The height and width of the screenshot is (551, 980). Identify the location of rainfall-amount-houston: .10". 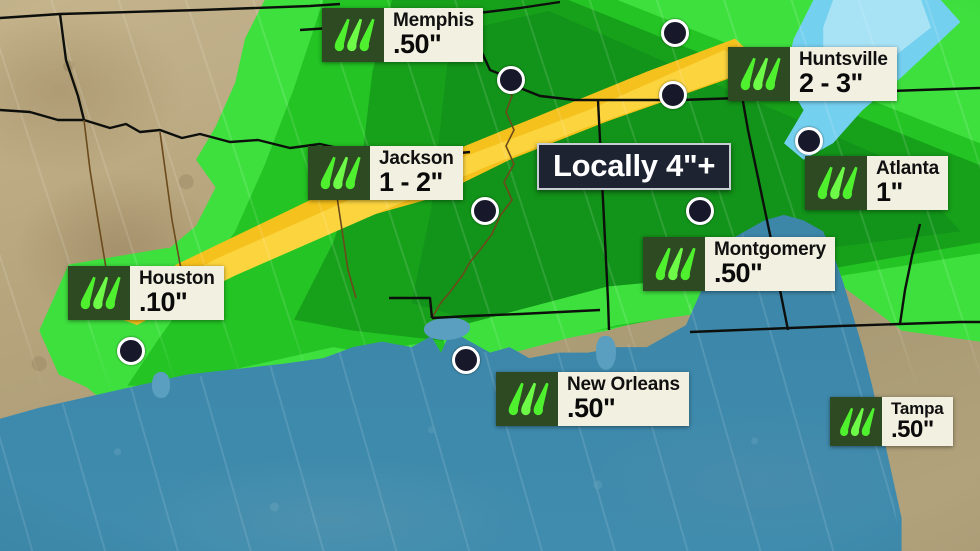
(163, 302).